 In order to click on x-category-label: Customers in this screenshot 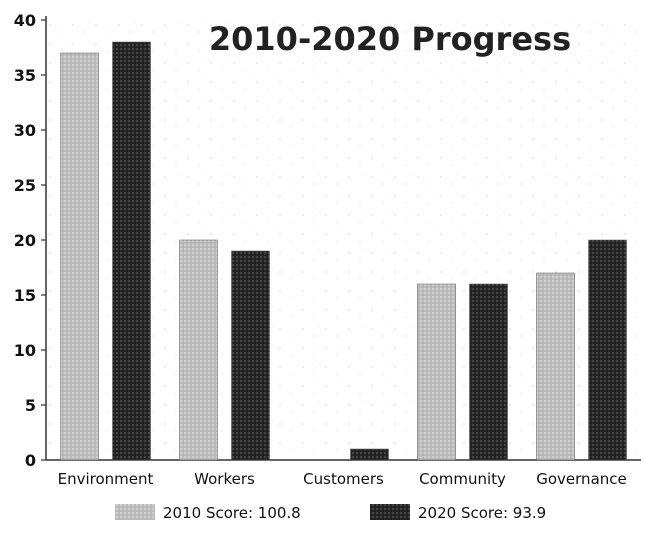, I will do `click(343, 479)`.